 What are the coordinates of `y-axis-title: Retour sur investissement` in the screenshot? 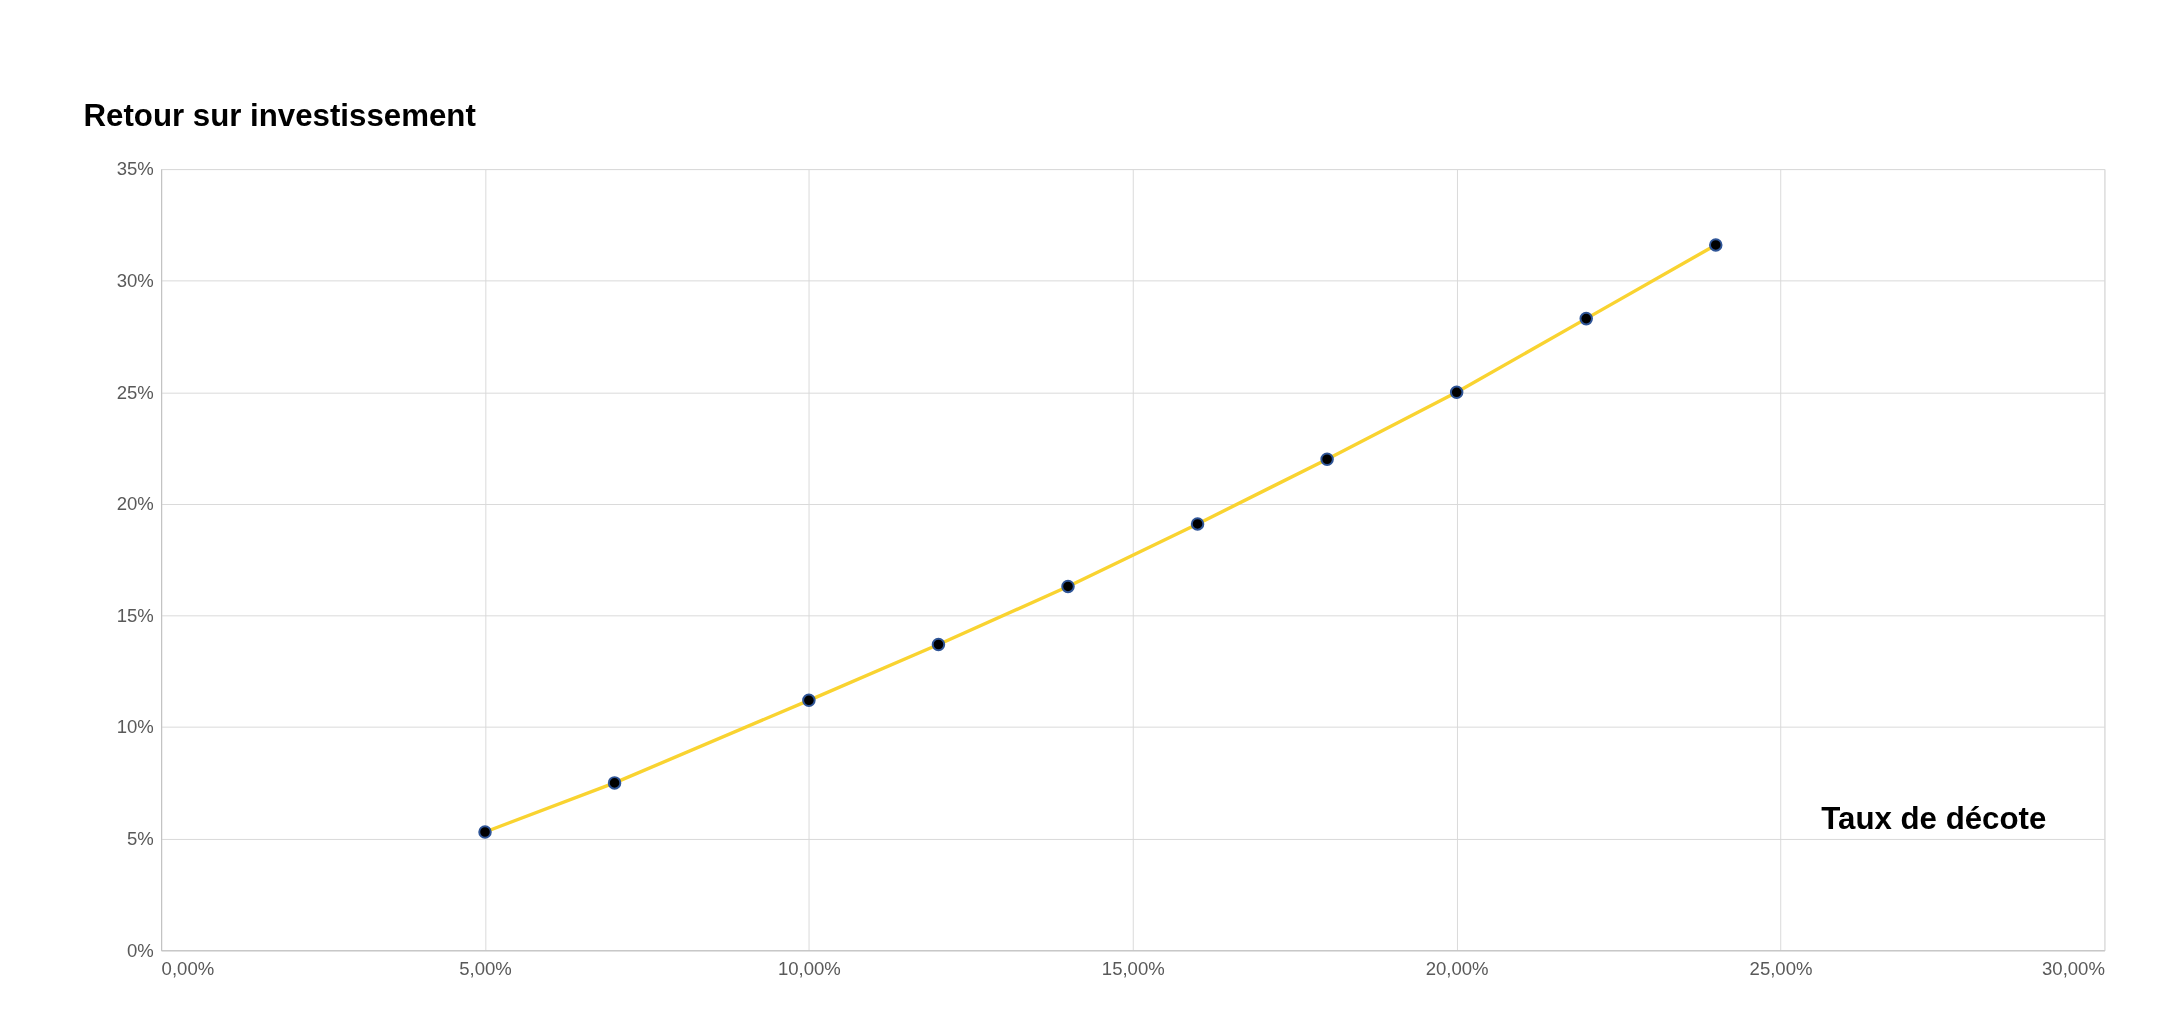 It's located at (280, 115).